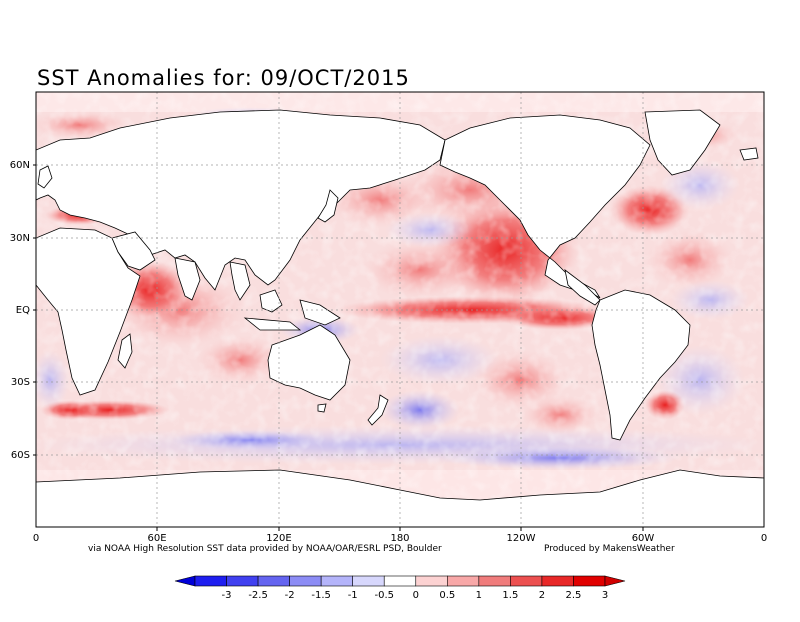 The width and height of the screenshot is (800, 622). Describe the element at coordinates (290, 595) in the screenshot. I see `legend-label: -2` at that location.